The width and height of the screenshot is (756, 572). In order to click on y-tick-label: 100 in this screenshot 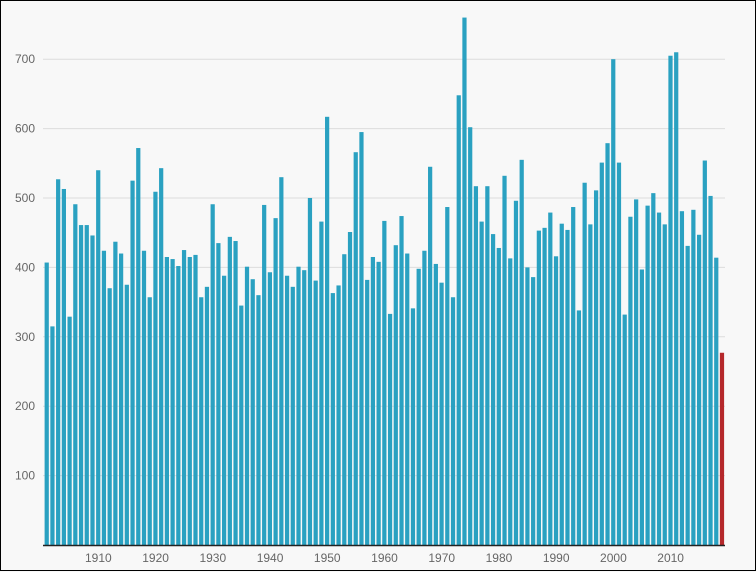, I will do `click(25, 476)`.